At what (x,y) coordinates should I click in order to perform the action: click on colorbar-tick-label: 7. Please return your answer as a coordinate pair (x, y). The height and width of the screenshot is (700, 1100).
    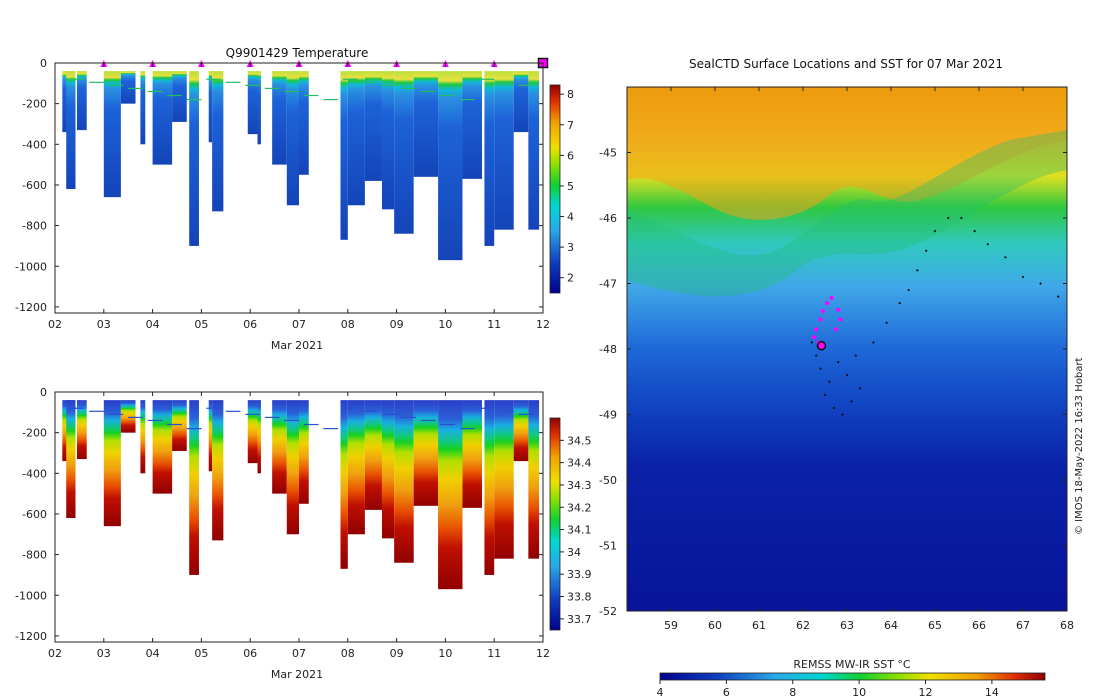
    Looking at the image, I should click on (570, 125).